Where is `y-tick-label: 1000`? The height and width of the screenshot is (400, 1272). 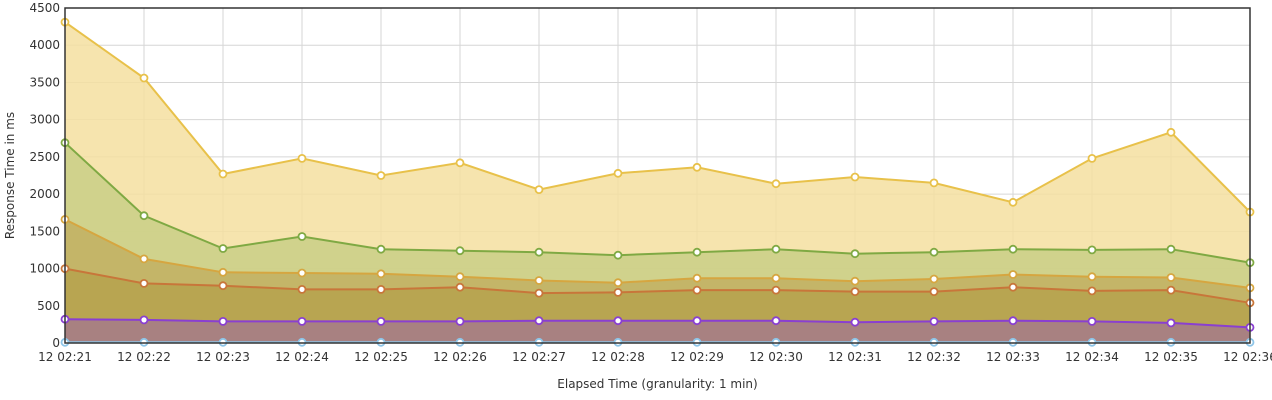 y-tick-label: 1000 is located at coordinates (44, 269).